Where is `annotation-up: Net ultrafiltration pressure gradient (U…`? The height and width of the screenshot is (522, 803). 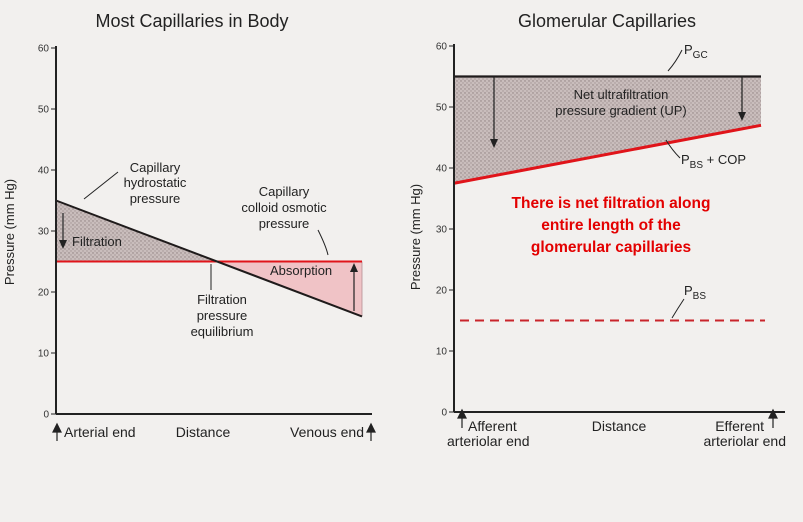 annotation-up: Net ultrafiltration pressure gradient (U… is located at coordinates (618, 112).